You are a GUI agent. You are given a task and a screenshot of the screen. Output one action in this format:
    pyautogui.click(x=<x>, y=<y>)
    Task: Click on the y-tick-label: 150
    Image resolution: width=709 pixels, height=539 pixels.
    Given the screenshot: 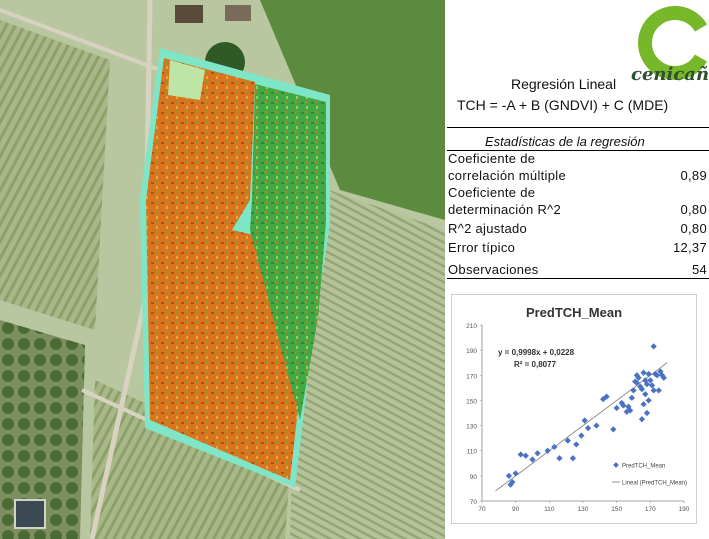 What is the action you would take?
    pyautogui.click(x=471, y=401)
    